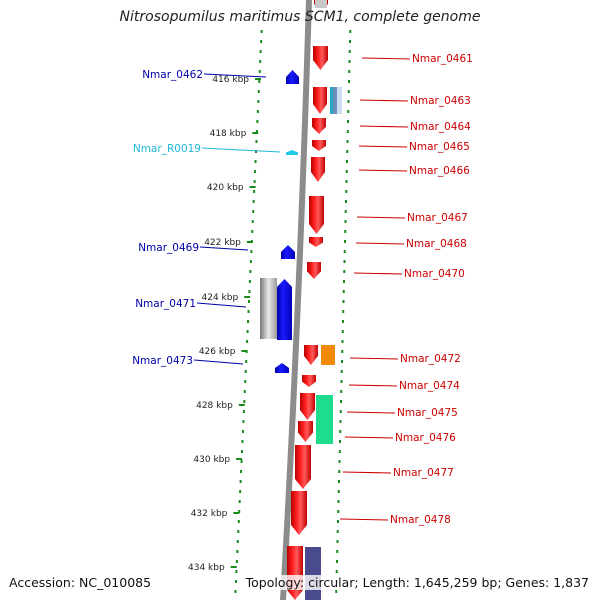 The height and width of the screenshot is (600, 600). What do you see at coordinates (313, 573) in the screenshot?
I see `purple-feature-block` at bounding box center [313, 573].